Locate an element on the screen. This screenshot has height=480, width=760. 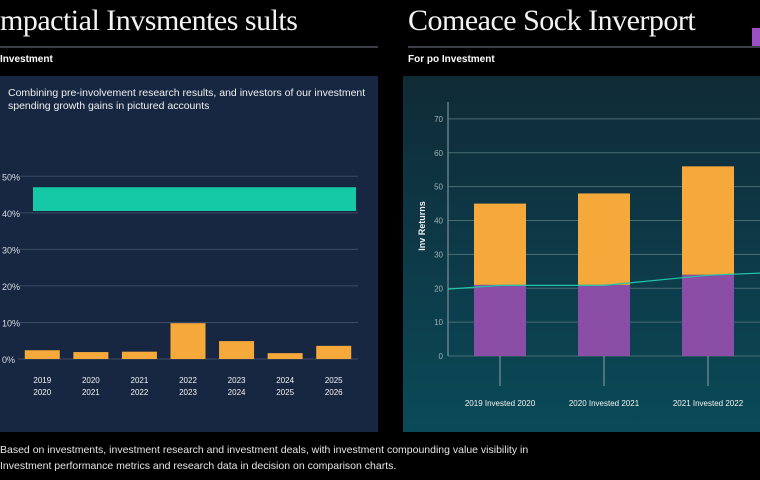
right-xtick-label: 2019 Invested 2020 is located at coordinates (500, 403).